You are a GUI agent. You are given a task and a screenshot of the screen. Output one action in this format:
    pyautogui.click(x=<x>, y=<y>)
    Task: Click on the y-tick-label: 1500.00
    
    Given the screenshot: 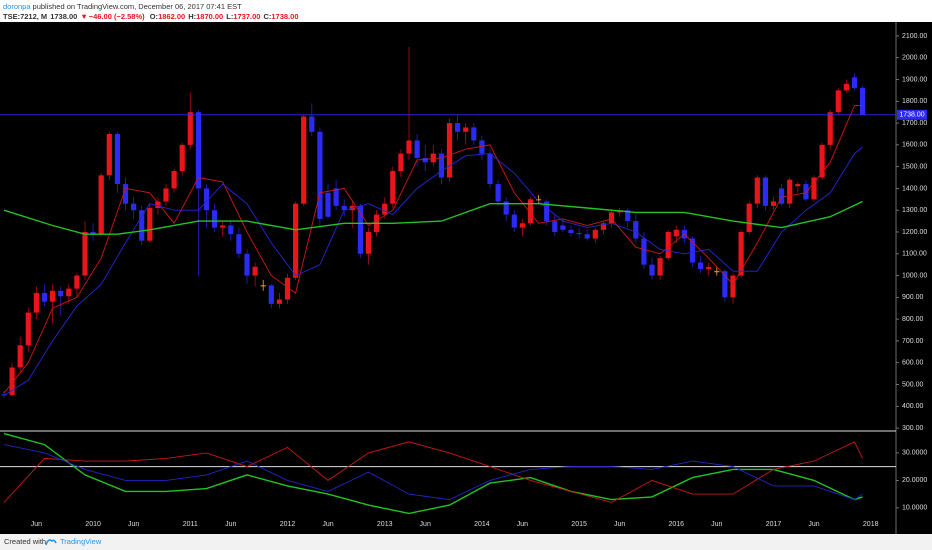 What is the action you would take?
    pyautogui.click(x=914, y=166)
    